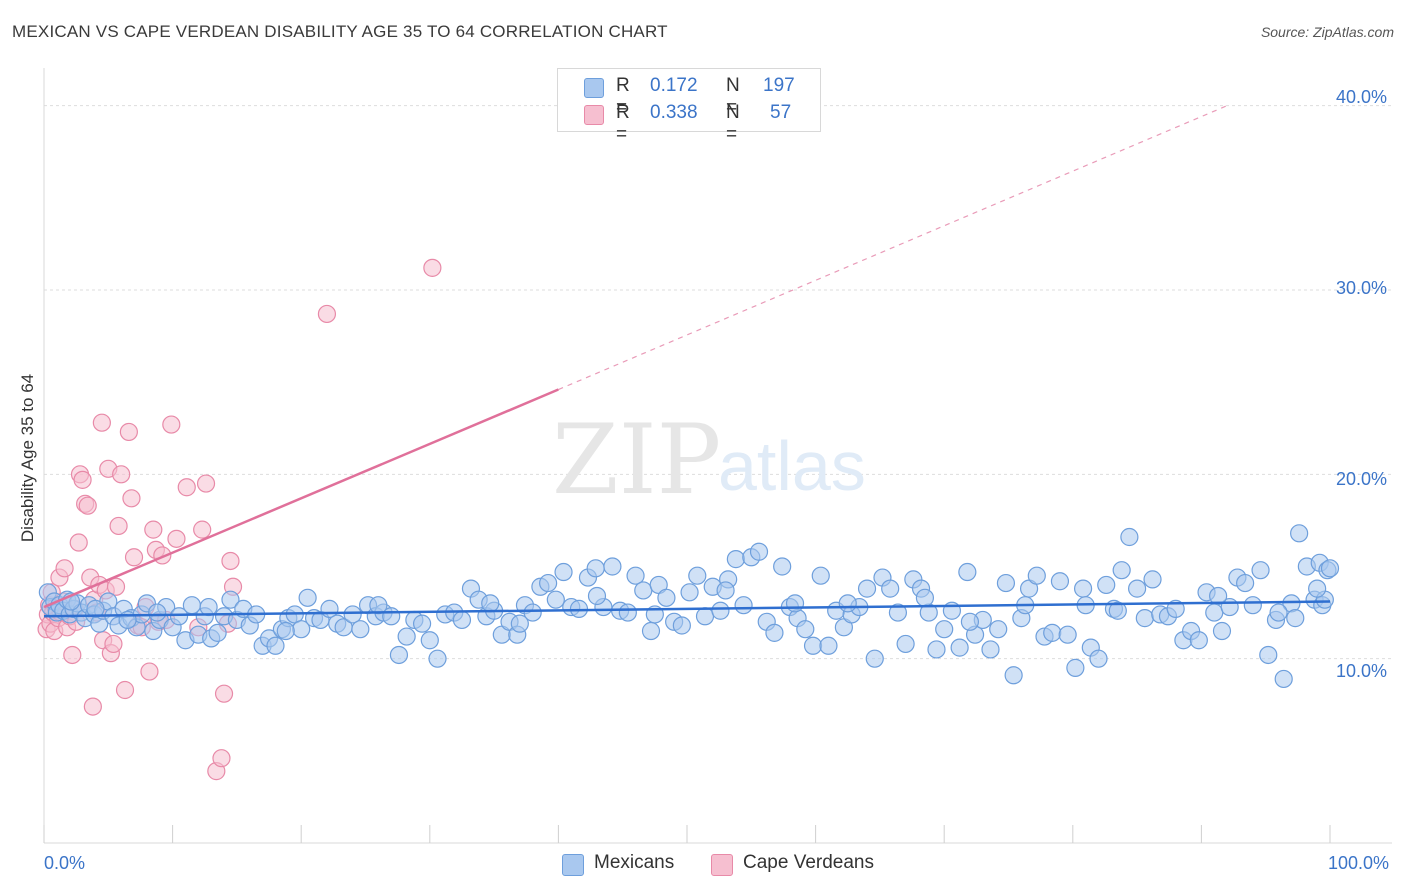  Describe the element at coordinates (1327, 32) in the screenshot. I see `source-label: Source: ZipAtlas.com` at that location.